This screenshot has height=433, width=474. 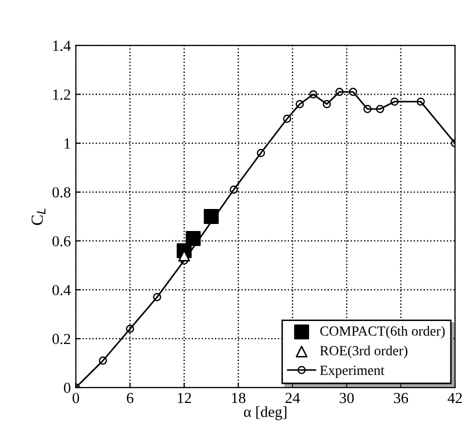 What do you see at coordinates (265, 413) in the screenshot?
I see `x-axis-title: α [deg]` at bounding box center [265, 413].